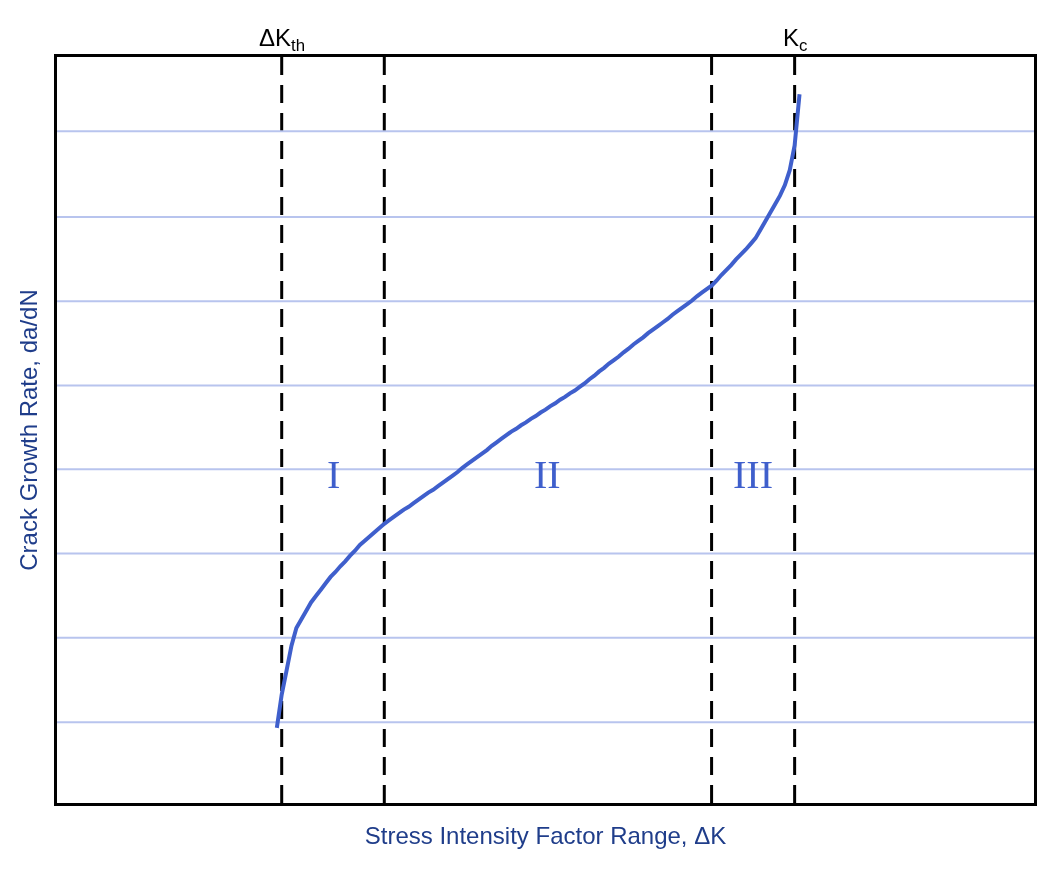 This screenshot has width=1037, height=870. What do you see at coordinates (545, 835) in the screenshot?
I see `x-axis-title: Stress Intensity Factor Range, ΔK` at bounding box center [545, 835].